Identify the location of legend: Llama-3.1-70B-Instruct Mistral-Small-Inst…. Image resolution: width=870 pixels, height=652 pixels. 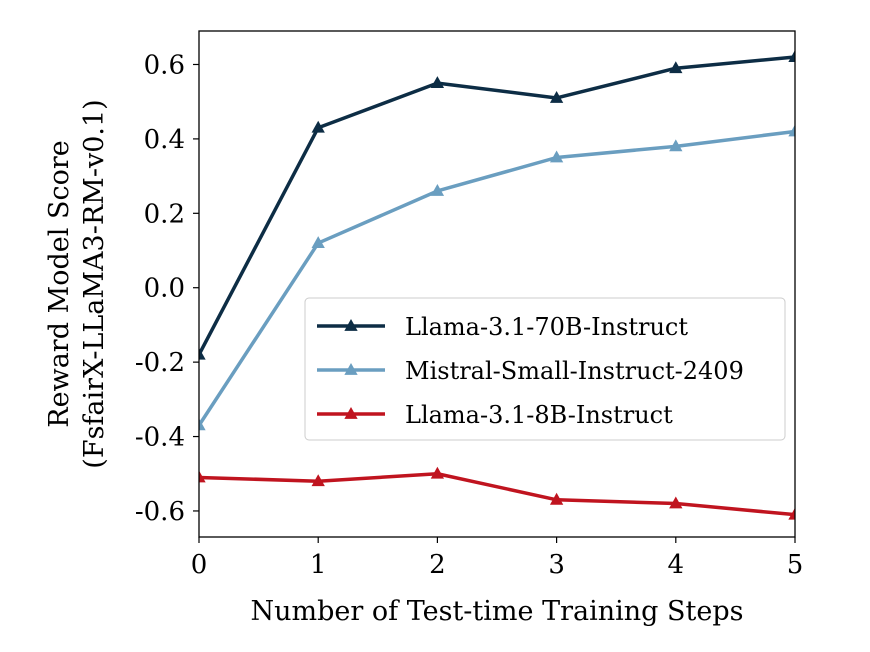
(545, 369).